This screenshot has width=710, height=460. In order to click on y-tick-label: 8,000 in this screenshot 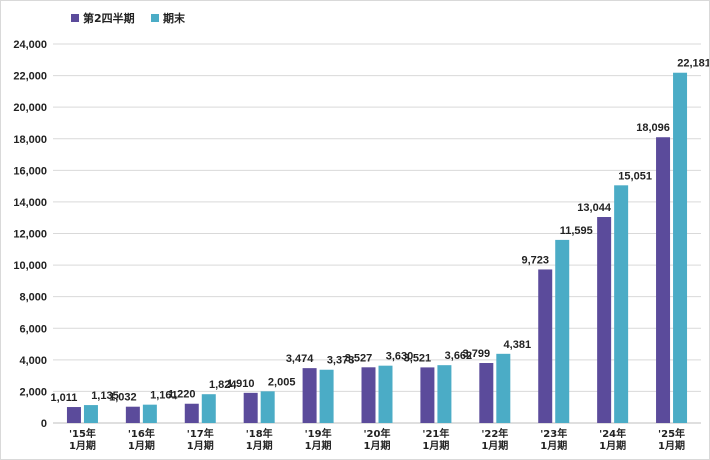, I will do `click(33, 298)`.